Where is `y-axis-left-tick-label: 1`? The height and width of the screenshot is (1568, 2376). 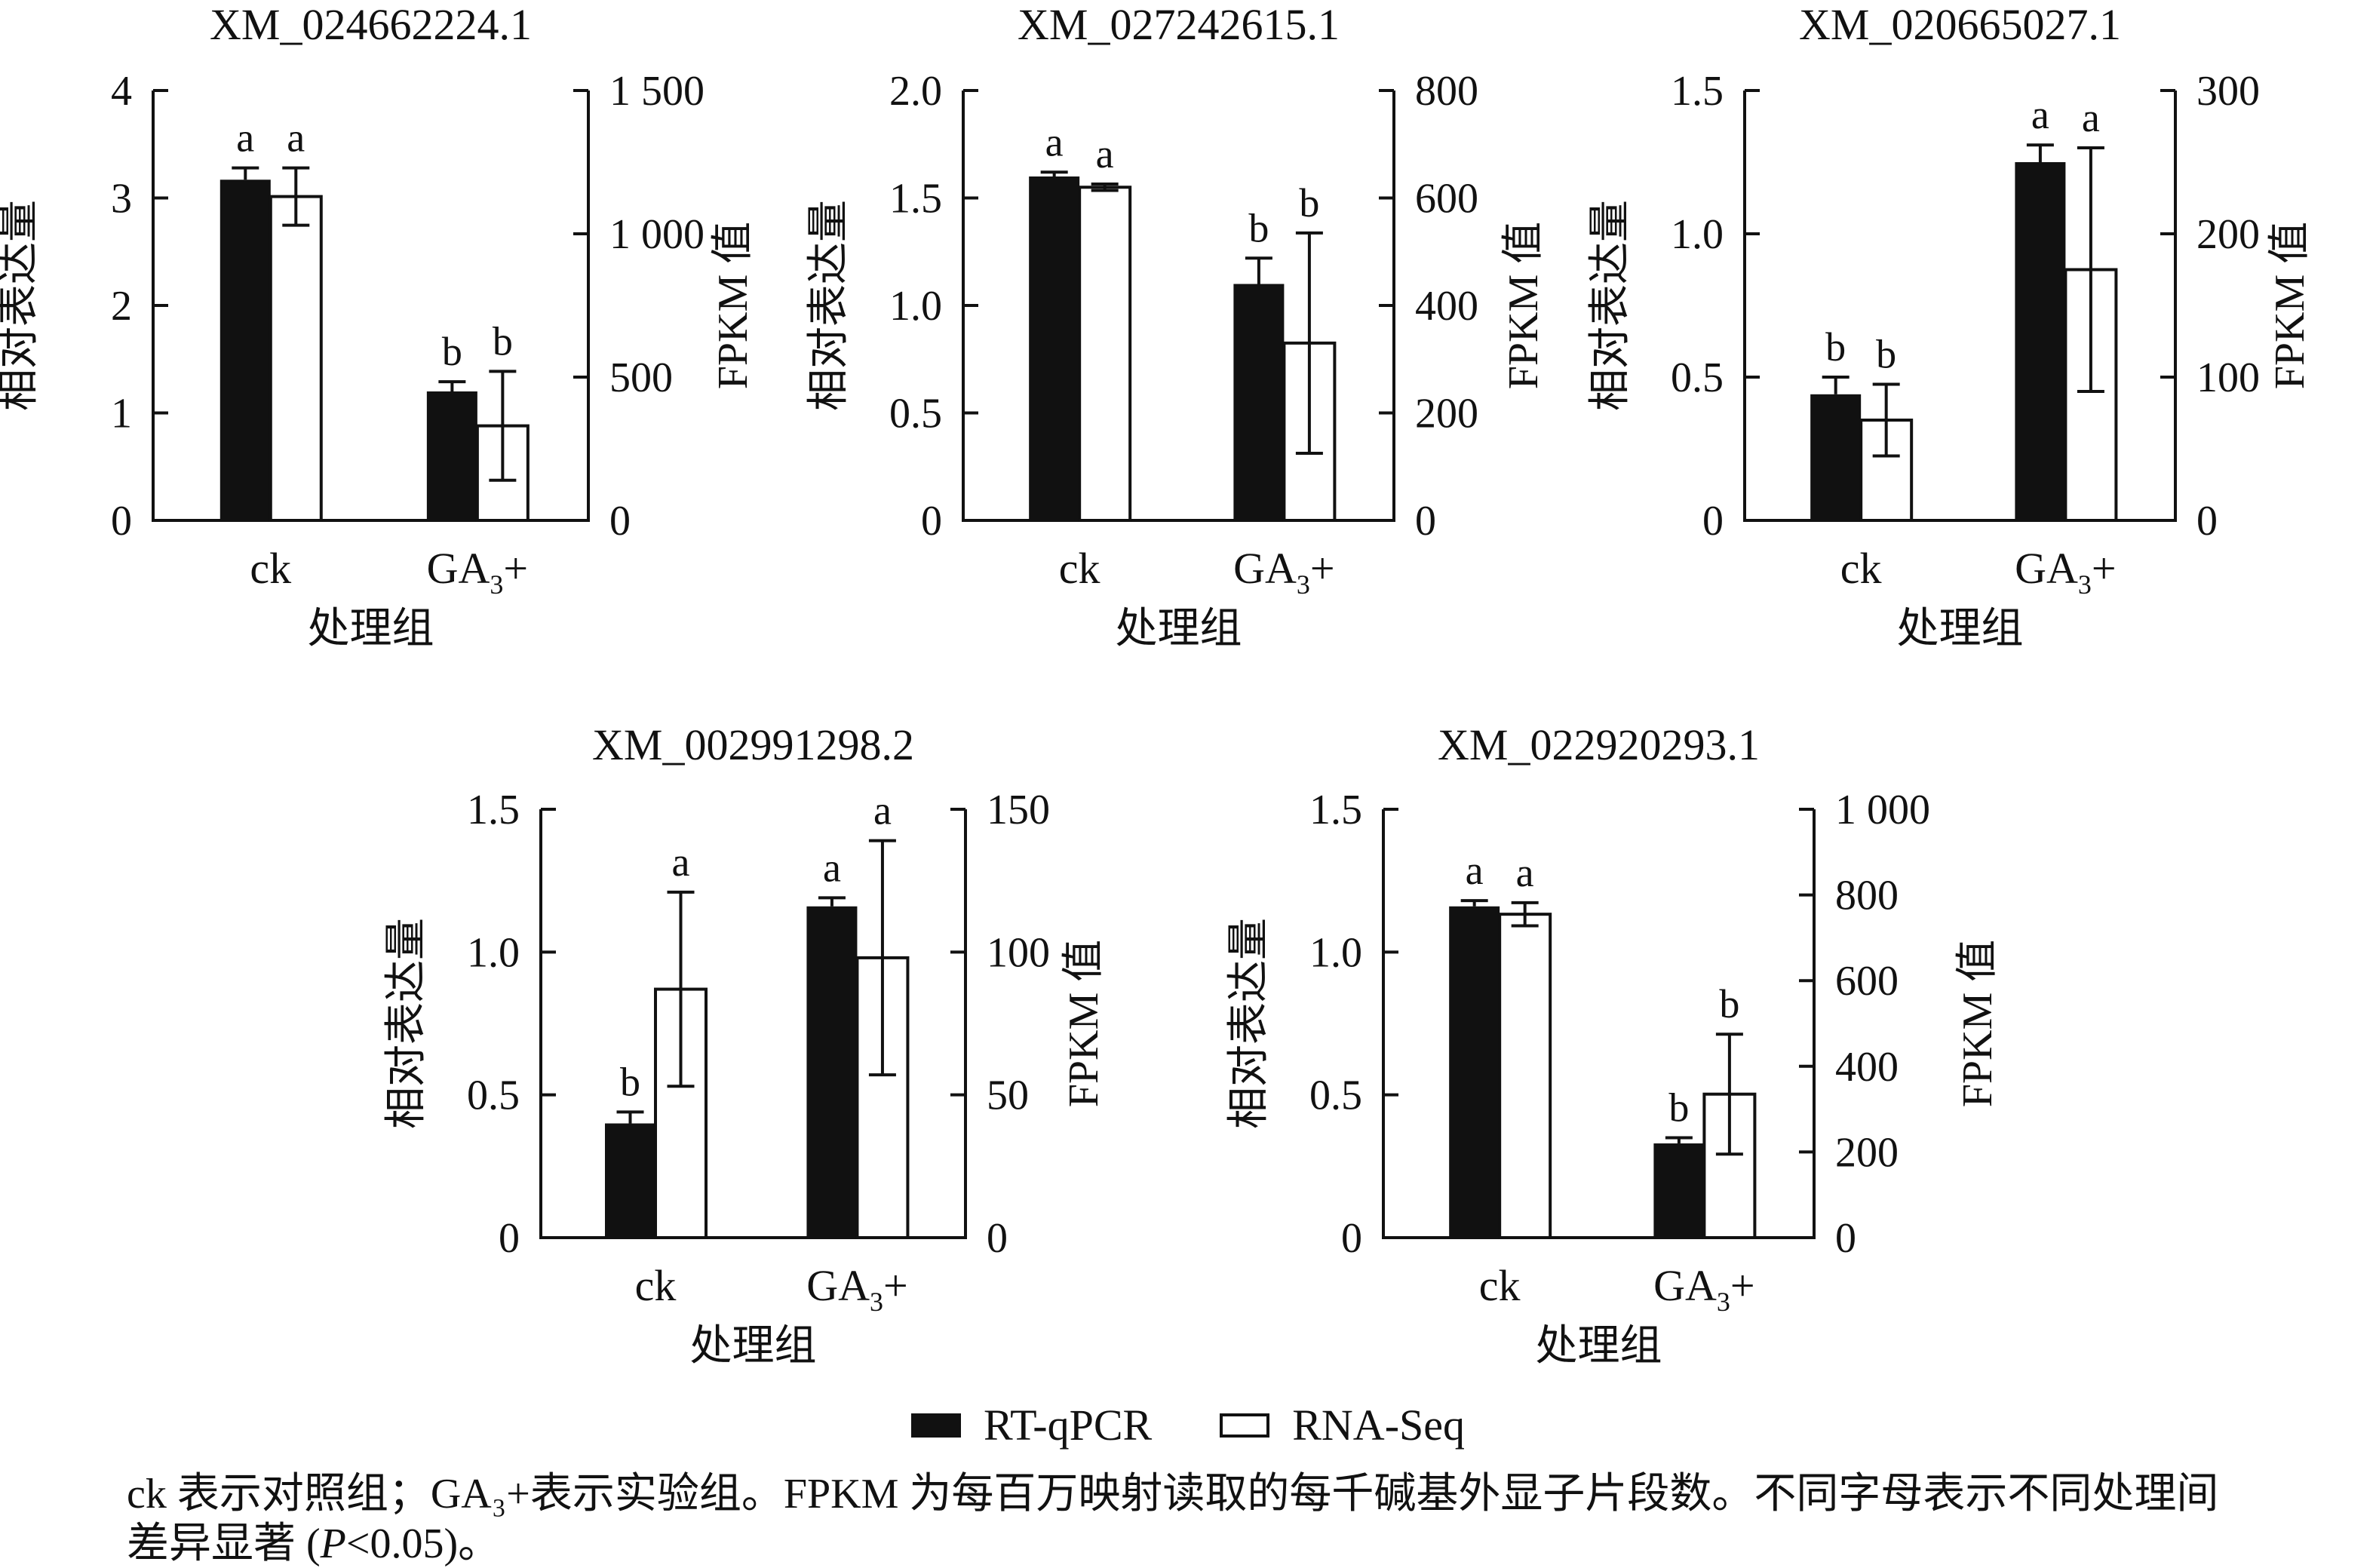 y-axis-left-tick-label: 1 is located at coordinates (121, 414).